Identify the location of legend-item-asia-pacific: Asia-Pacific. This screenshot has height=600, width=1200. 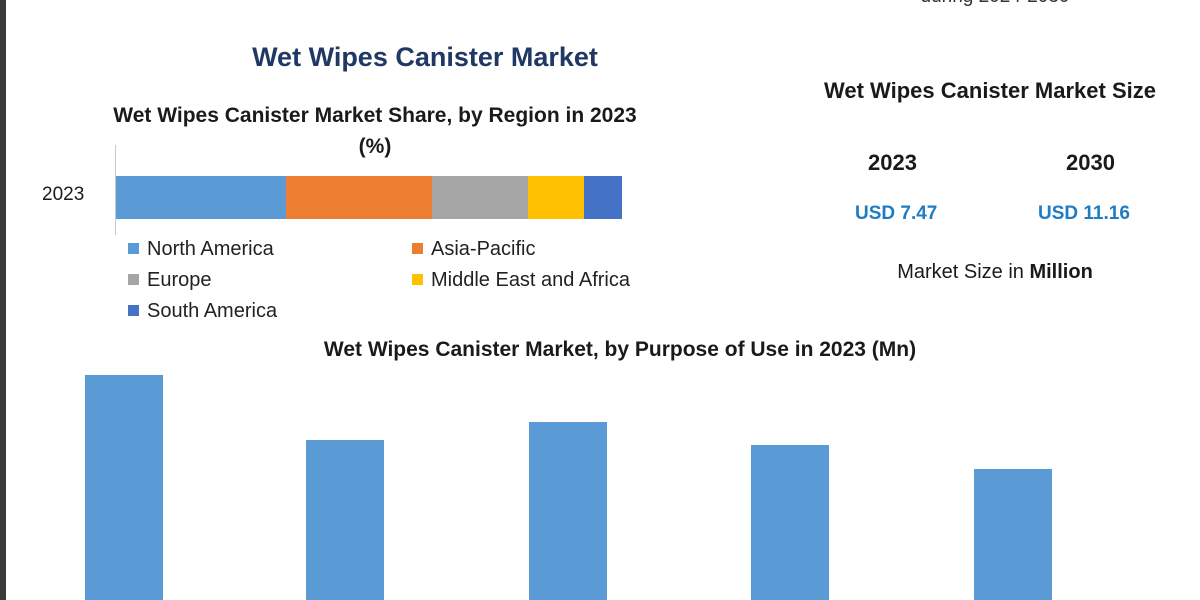
(473, 249).